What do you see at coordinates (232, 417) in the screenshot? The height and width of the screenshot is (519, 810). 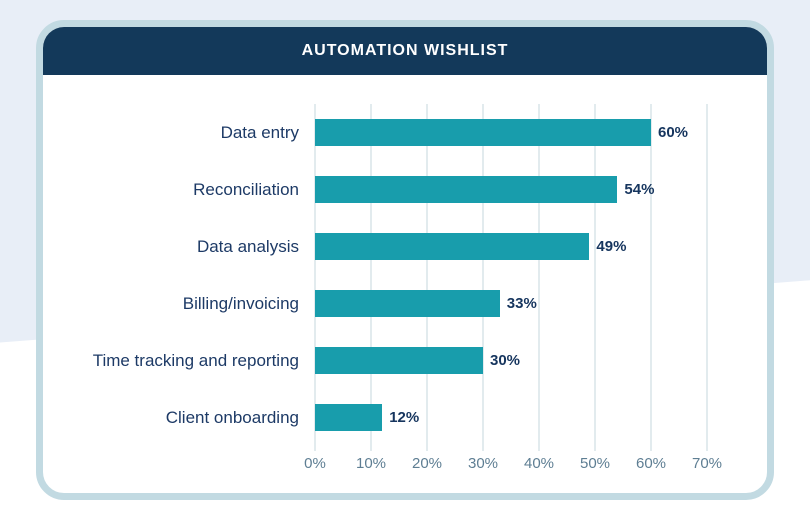 I see `category-label: Client onboarding` at bounding box center [232, 417].